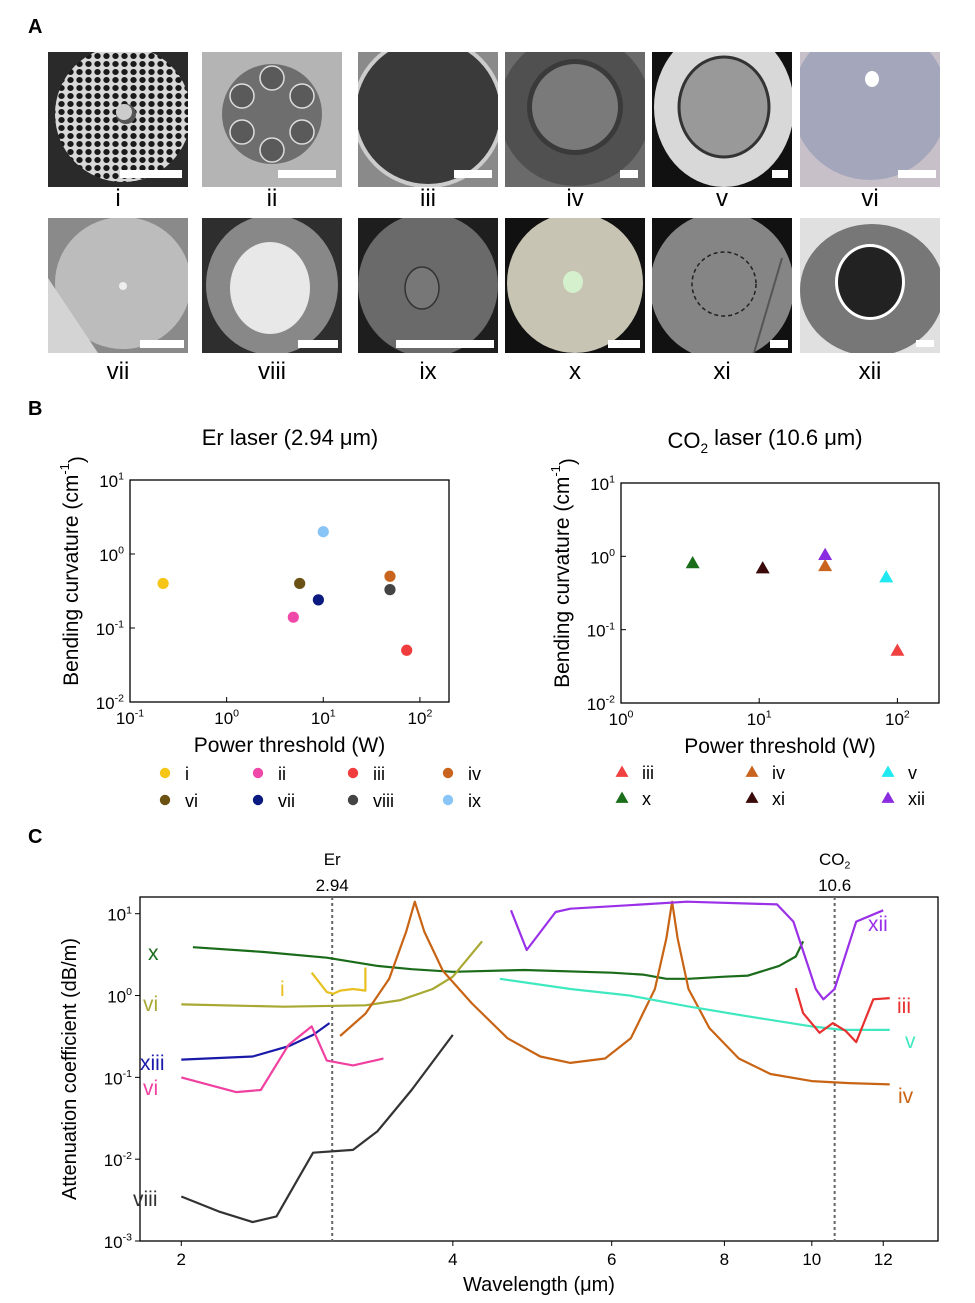  I want to click on series-label-viii: viii, so click(145, 1199).